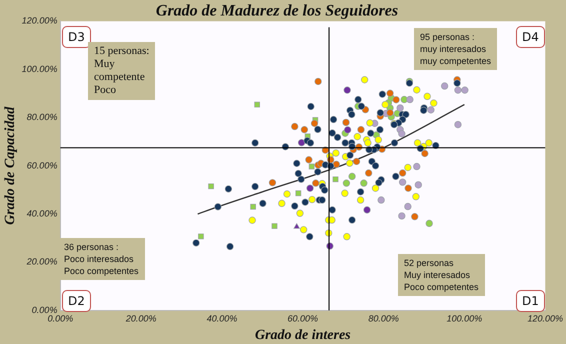  Describe the element at coordinates (303, 336) in the screenshot. I see `x-axis-title: Grado de interes` at that location.